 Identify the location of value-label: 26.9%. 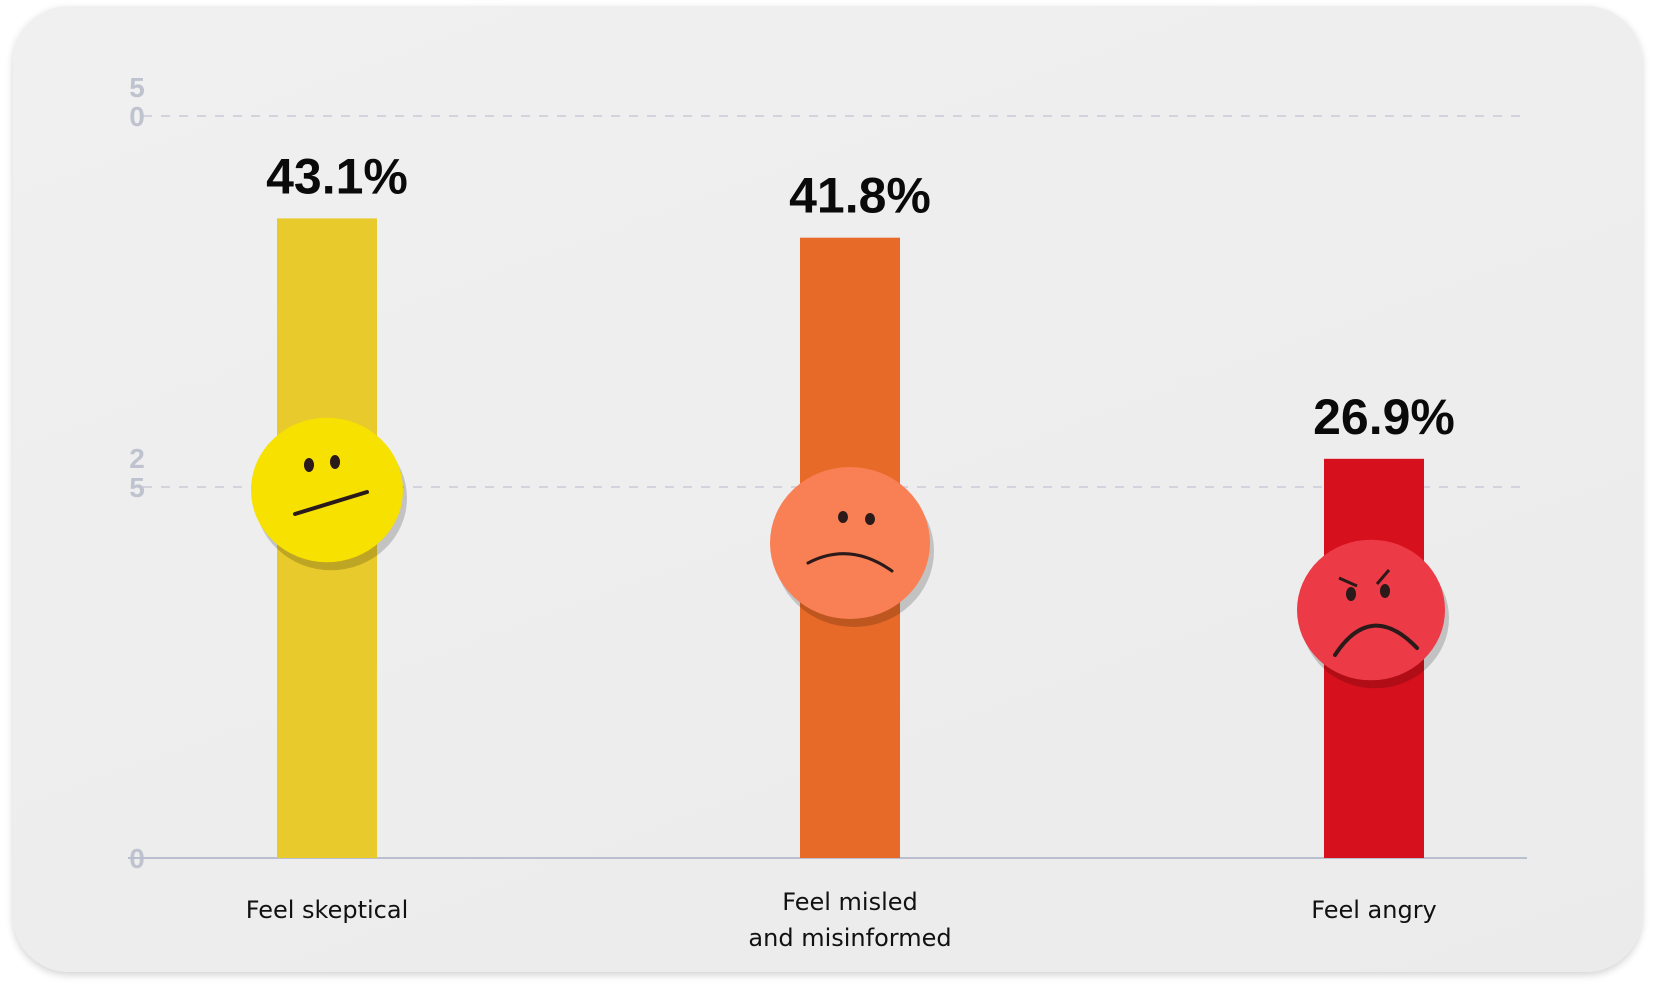
(1384, 417).